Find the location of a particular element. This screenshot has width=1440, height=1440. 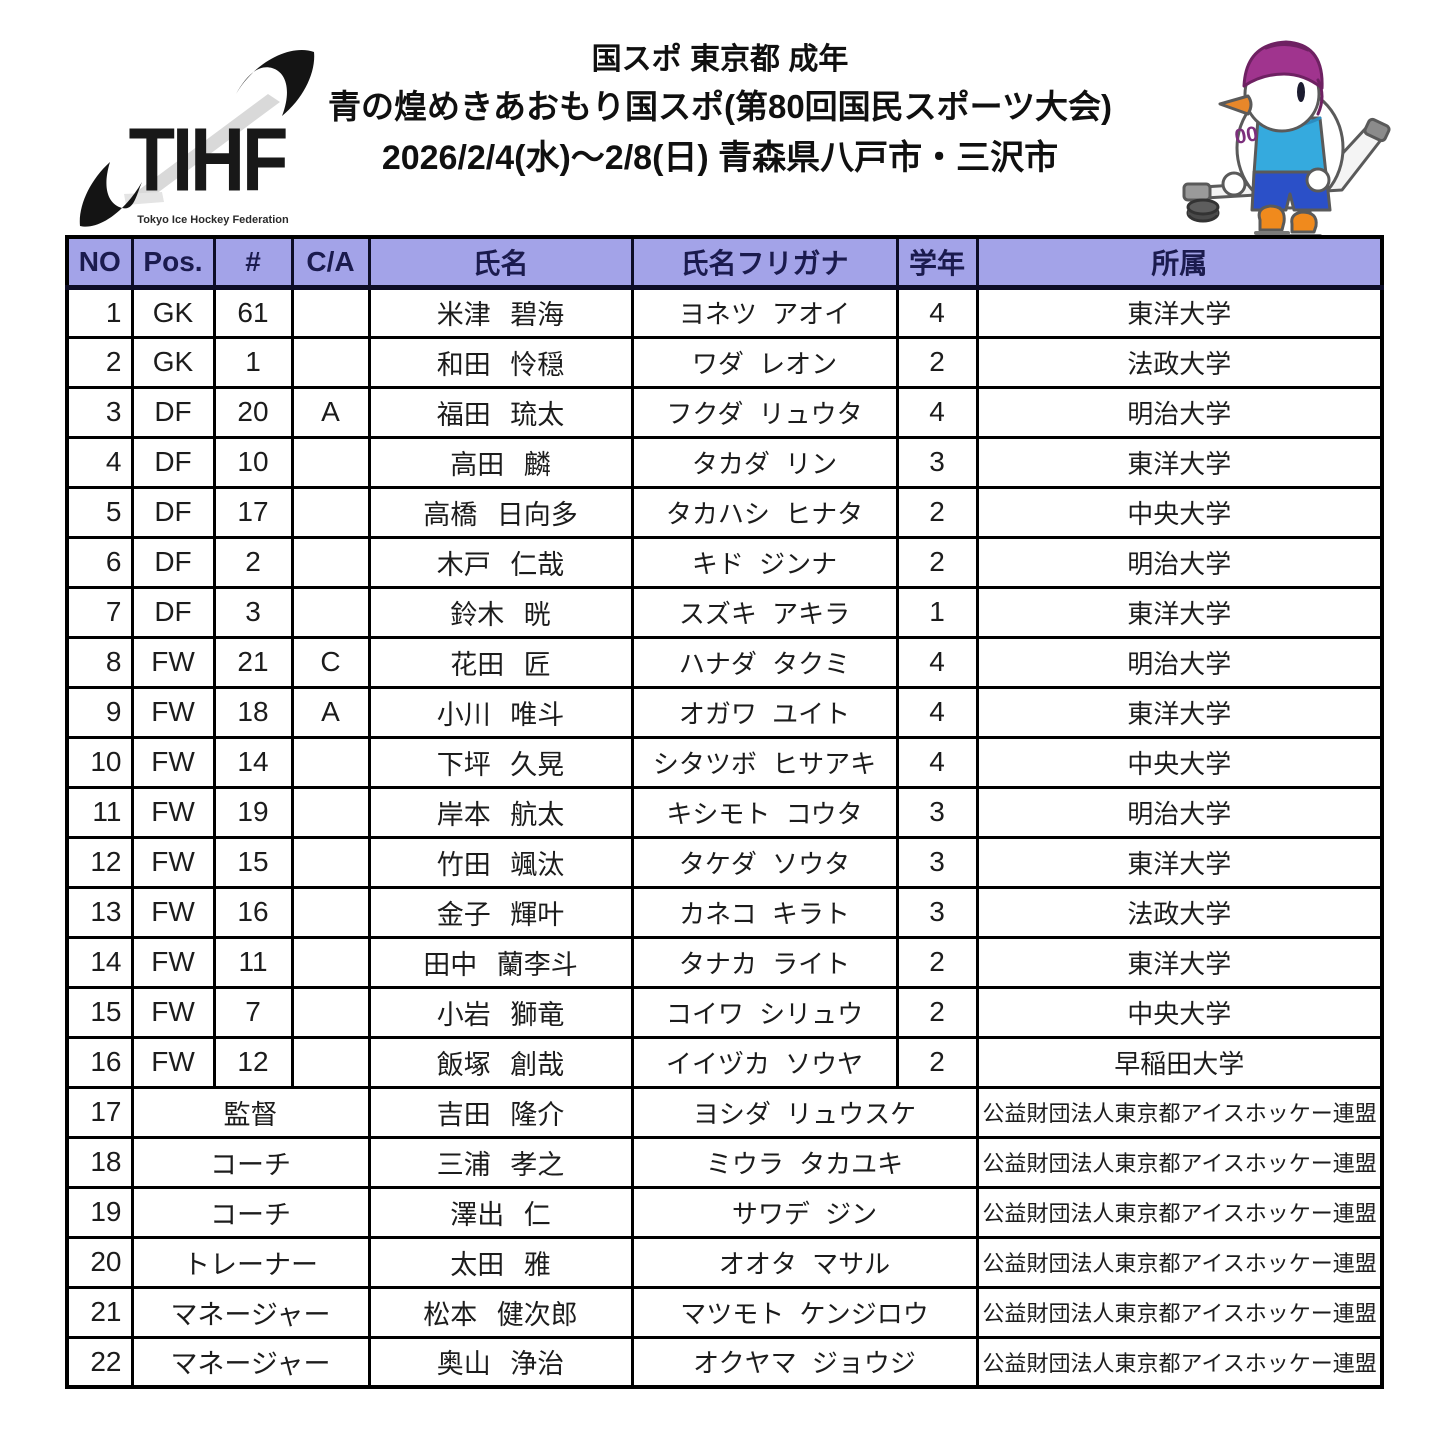

mascot-eye is located at coordinates (1301, 92).